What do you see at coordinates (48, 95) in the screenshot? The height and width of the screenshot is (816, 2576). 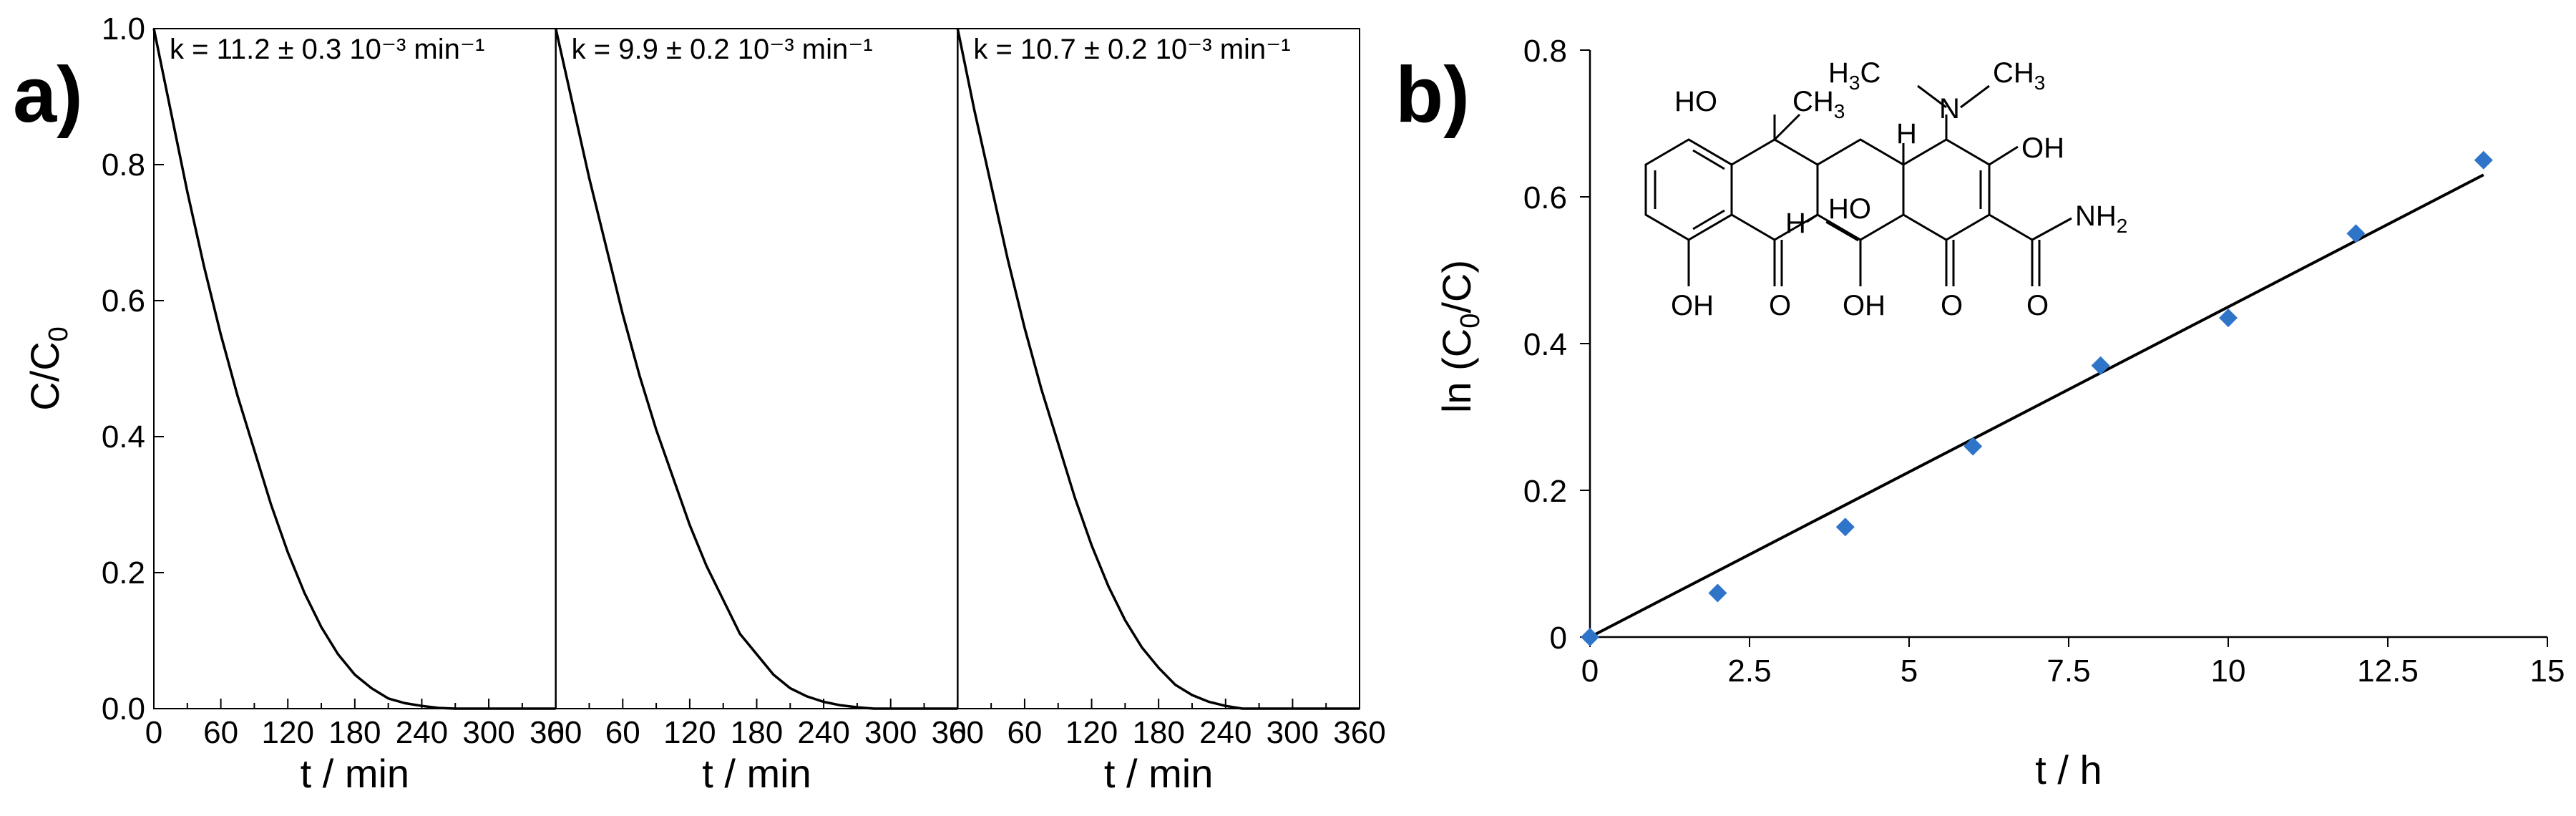 I see `panel-label-a: a)` at bounding box center [48, 95].